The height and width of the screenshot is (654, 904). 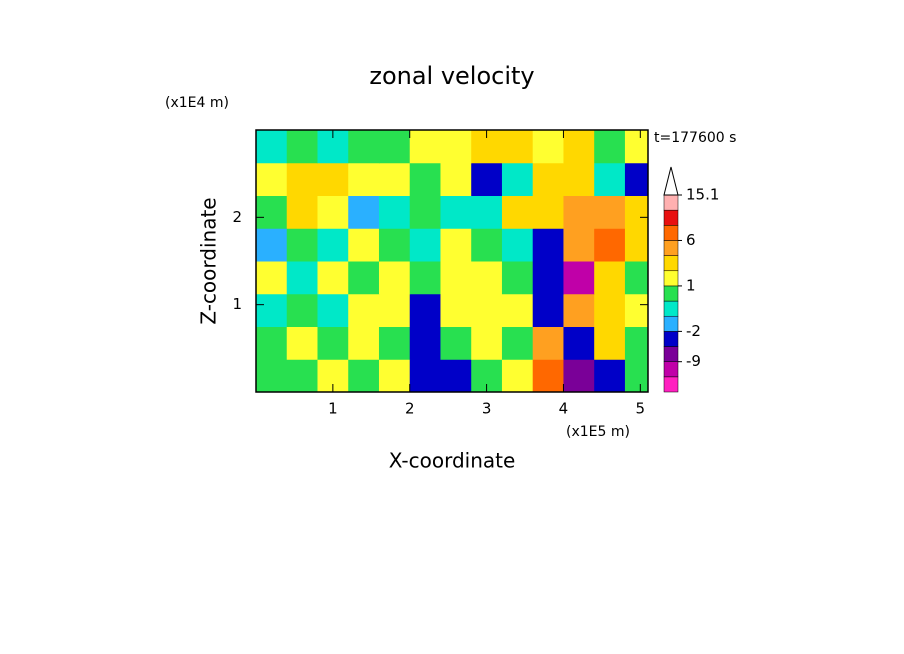 I want to click on x-tick-label: 1, so click(x=333, y=409).